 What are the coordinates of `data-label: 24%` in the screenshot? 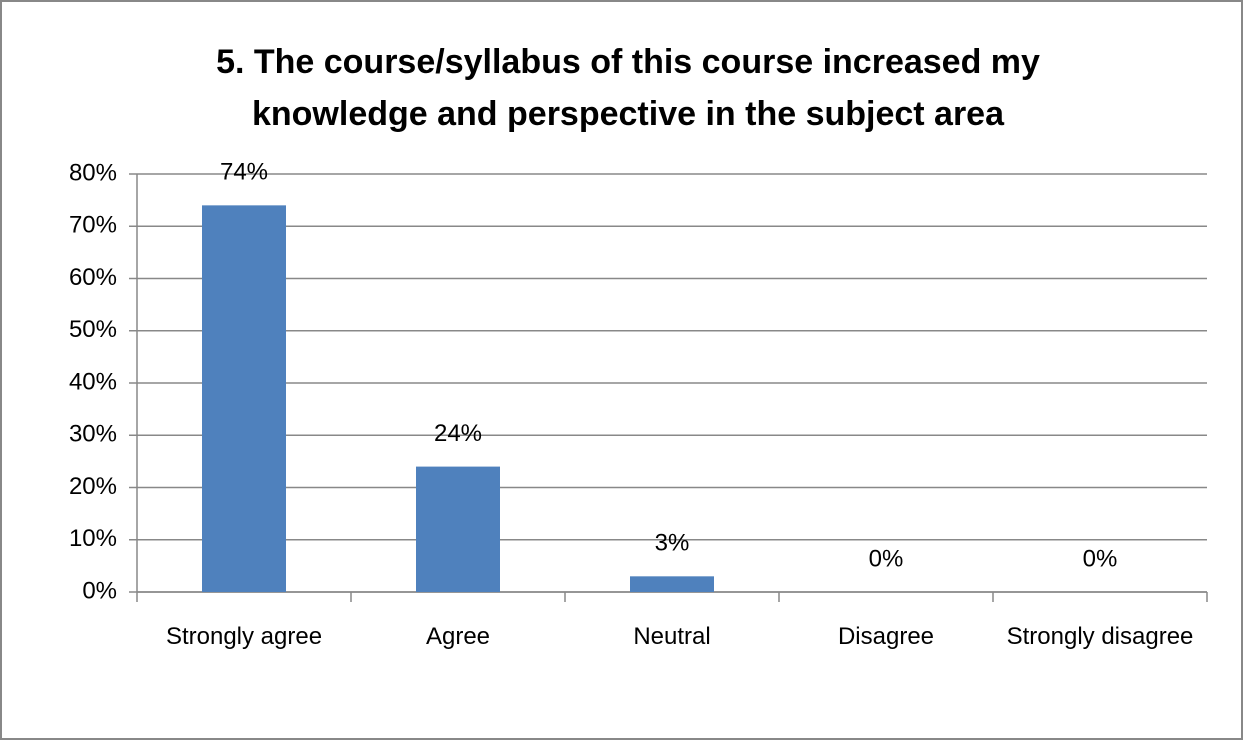 It's located at (458, 433).